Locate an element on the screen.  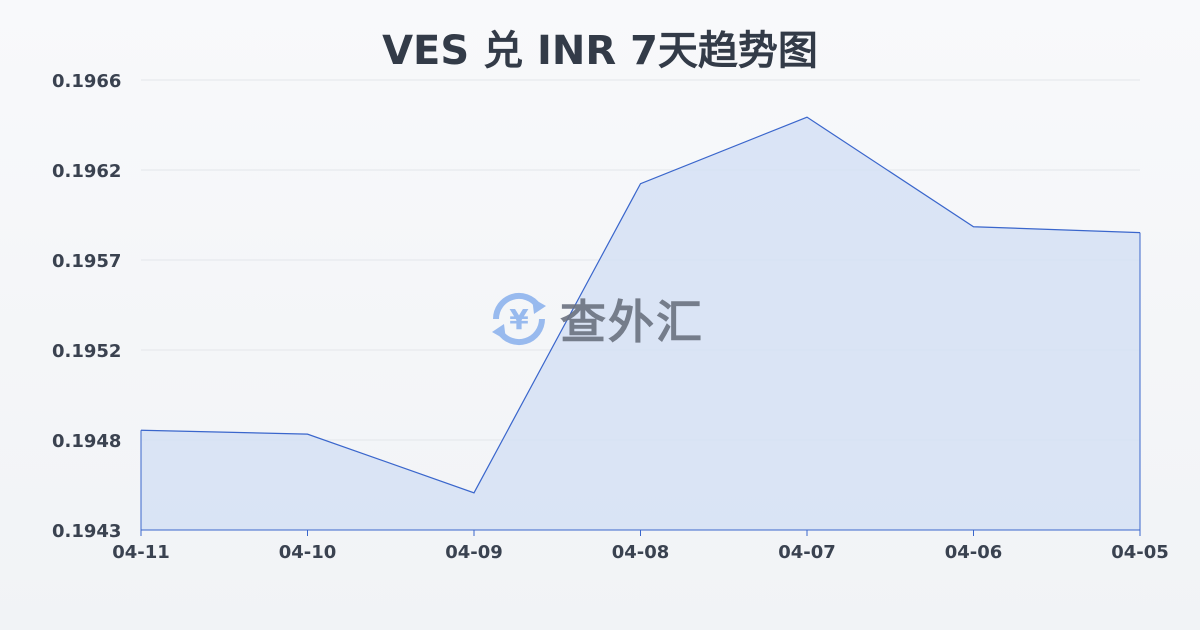
y-tick-label: 0.1948 is located at coordinates (86, 441).